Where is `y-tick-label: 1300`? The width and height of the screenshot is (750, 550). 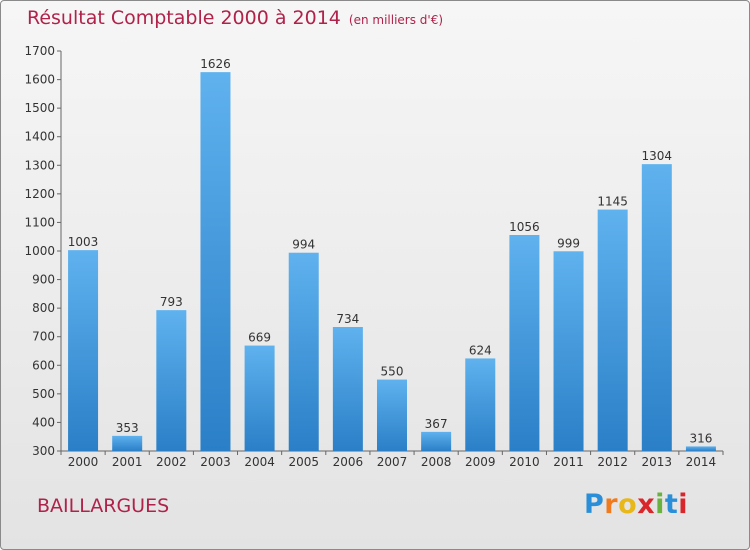
y-tick-label: 1300 is located at coordinates (39, 165).